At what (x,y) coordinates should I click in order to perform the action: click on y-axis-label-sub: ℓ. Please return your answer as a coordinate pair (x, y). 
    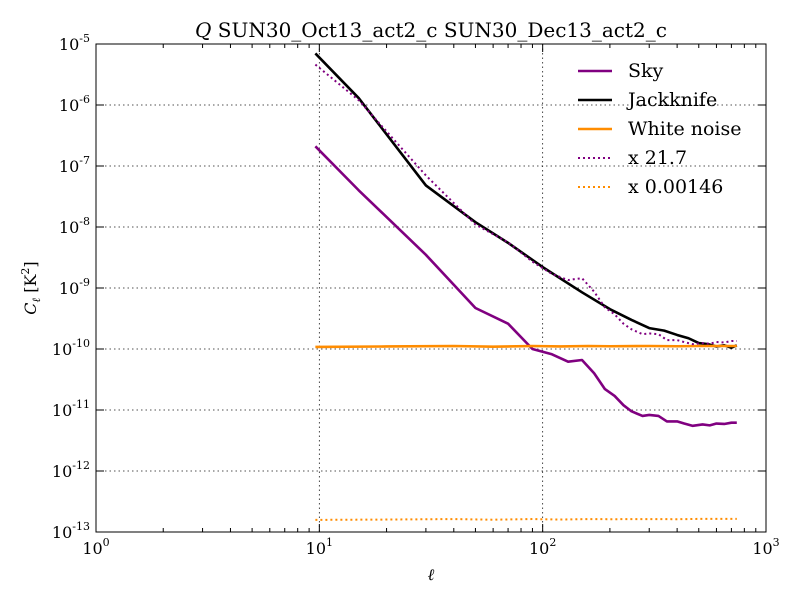
    Looking at the image, I should click on (36, 299).